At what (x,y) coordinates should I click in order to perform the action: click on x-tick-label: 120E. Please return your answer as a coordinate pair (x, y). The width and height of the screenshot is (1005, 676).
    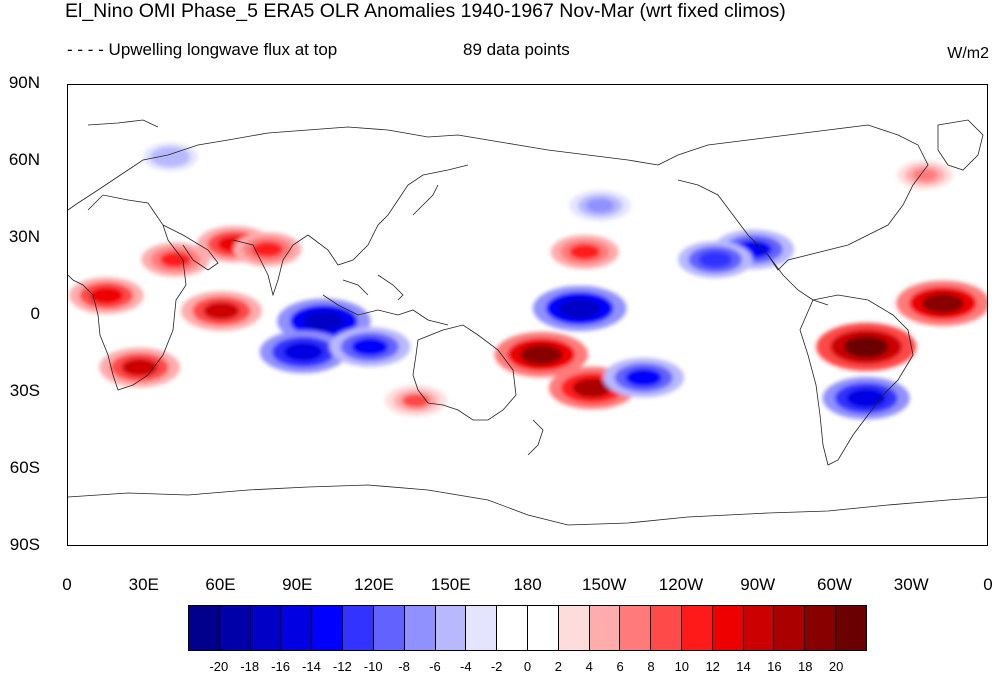
    Looking at the image, I should click on (374, 584).